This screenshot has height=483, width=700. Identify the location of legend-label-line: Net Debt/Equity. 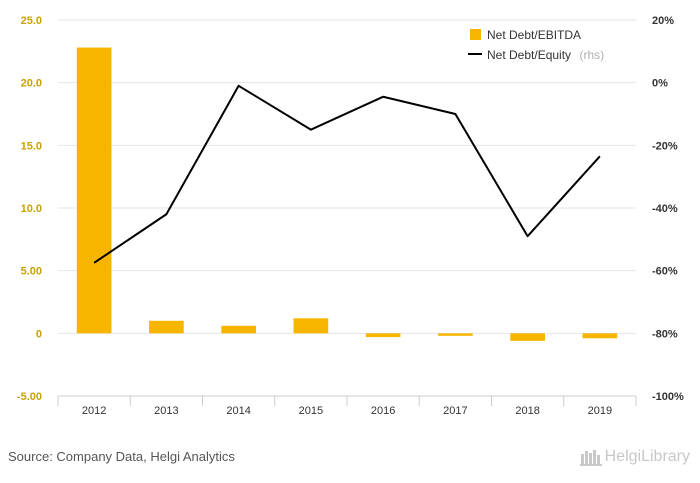
(529, 55).